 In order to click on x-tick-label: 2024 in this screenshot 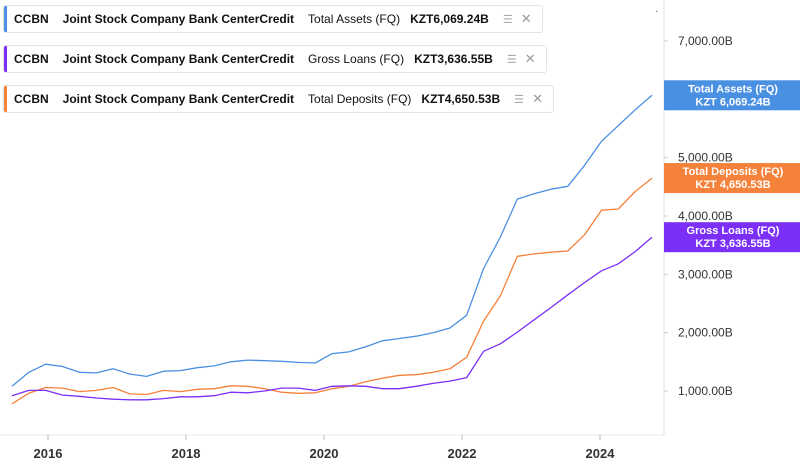, I will do `click(601, 453)`.